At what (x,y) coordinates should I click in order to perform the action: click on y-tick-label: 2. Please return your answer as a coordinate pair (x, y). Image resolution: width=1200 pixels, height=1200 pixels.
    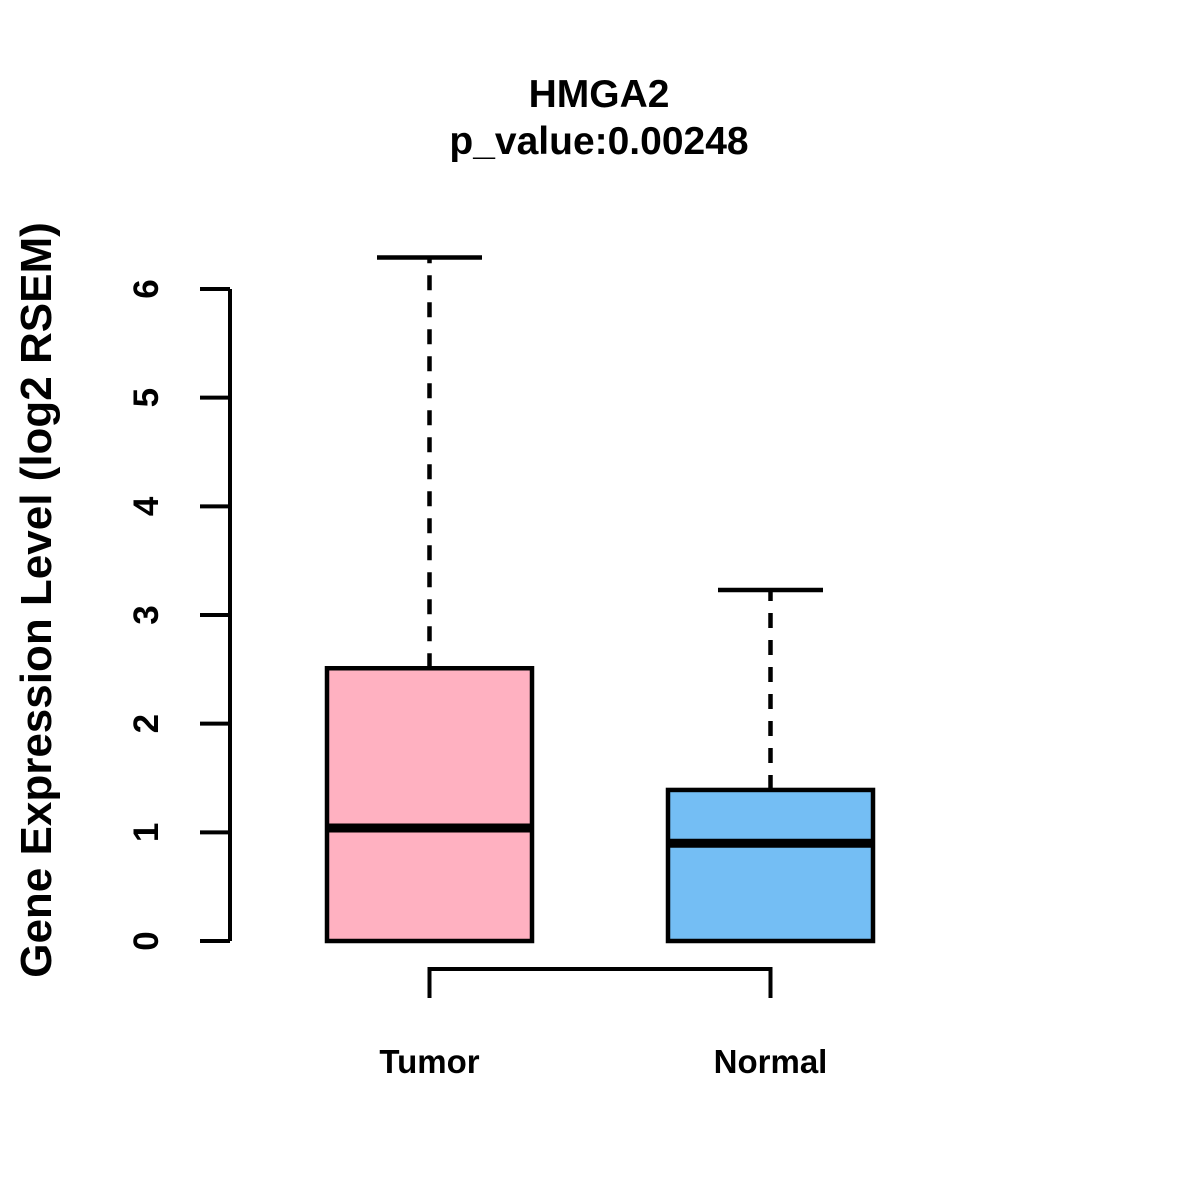
    Looking at the image, I should click on (146, 723).